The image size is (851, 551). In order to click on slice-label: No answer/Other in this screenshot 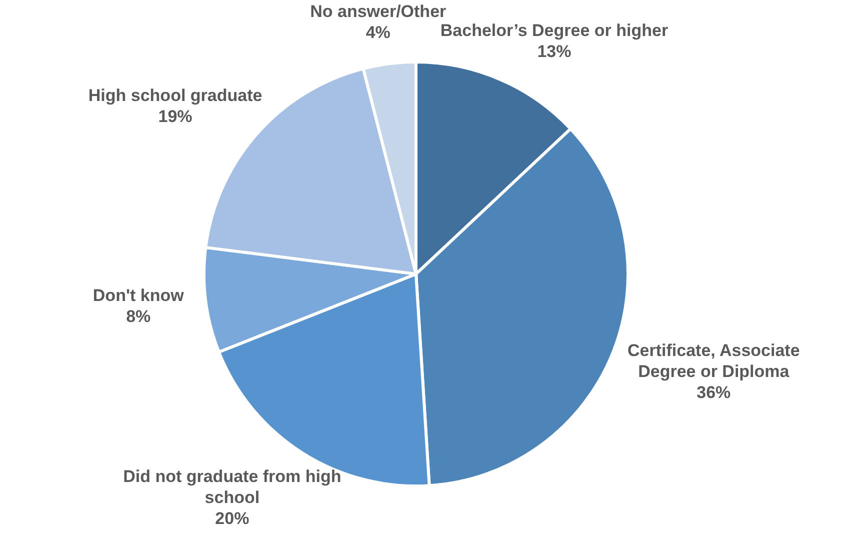, I will do `click(378, 12)`.